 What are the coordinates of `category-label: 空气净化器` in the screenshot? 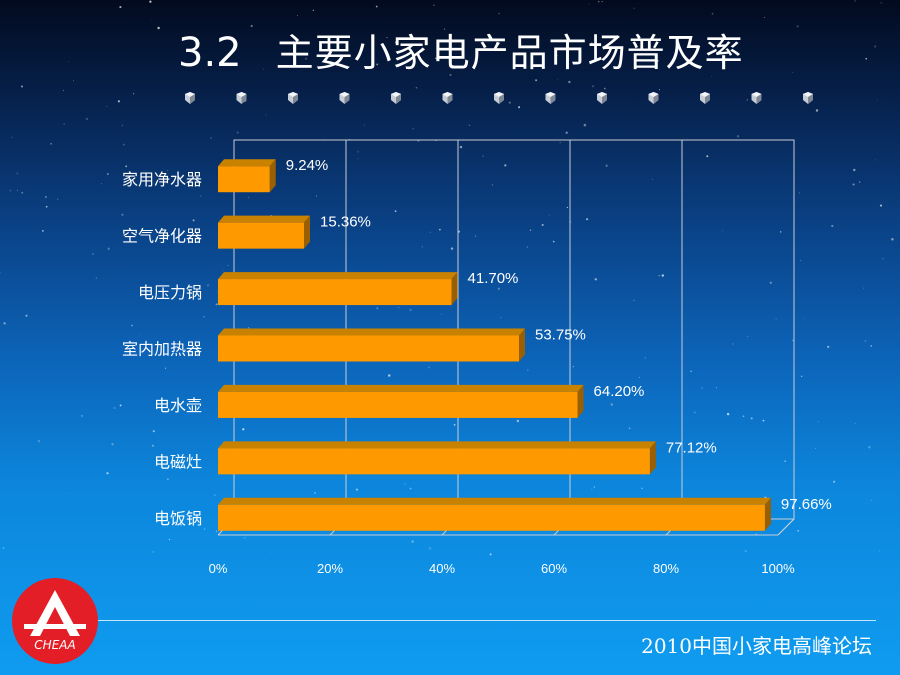 It's located at (162, 236).